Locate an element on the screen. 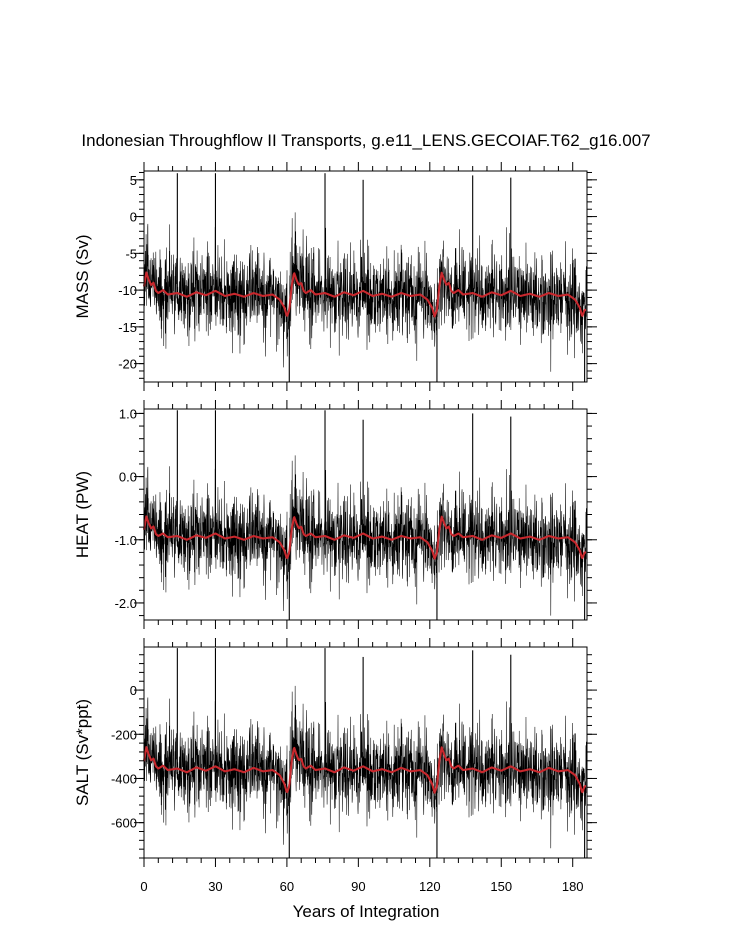  x-tick-label: 60 is located at coordinates (287, 886).